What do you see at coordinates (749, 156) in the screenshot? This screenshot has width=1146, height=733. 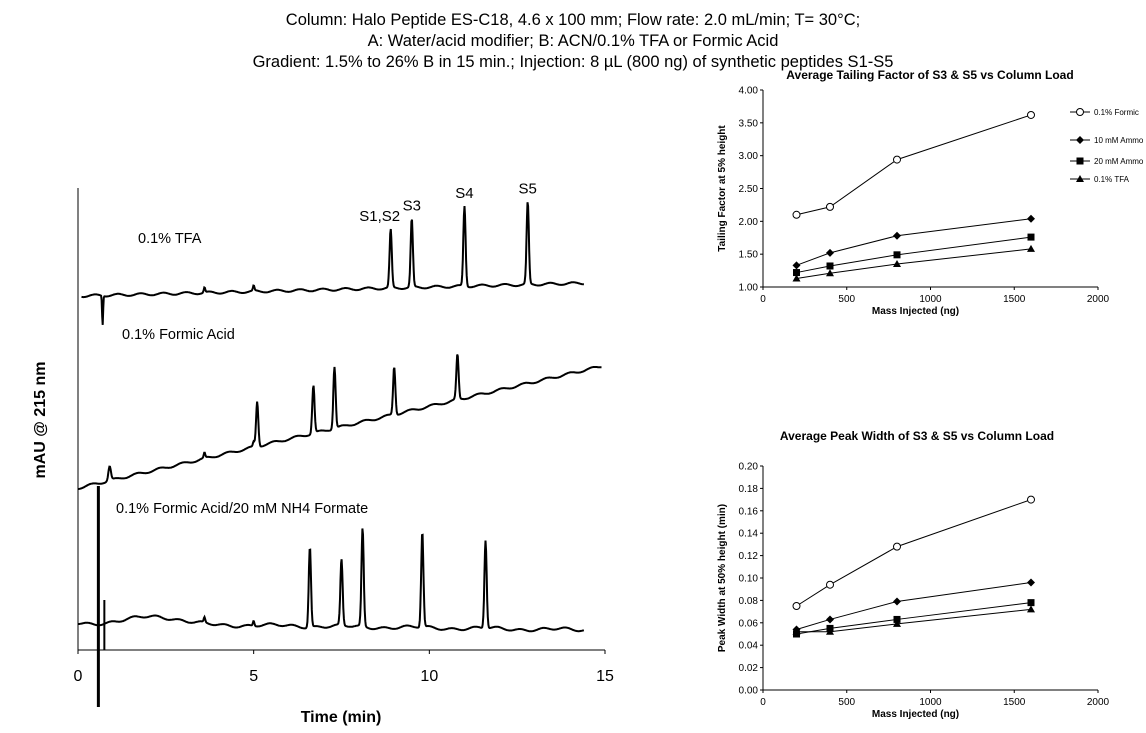 I see `y-tick-label: 3.00` at bounding box center [749, 156].